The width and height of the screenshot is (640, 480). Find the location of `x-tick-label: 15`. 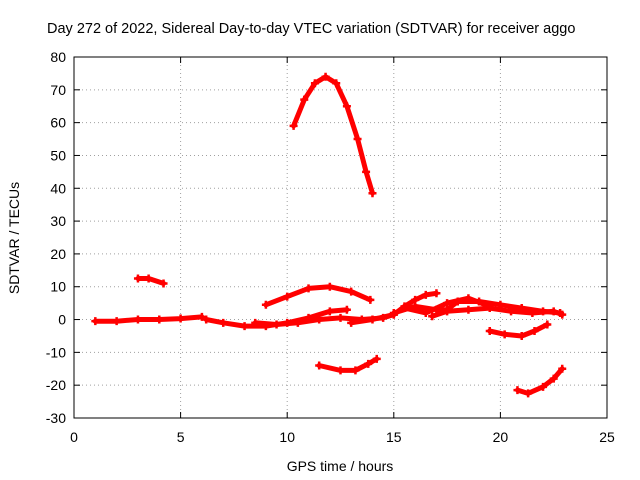

x-tick-label: 15 is located at coordinates (394, 437).